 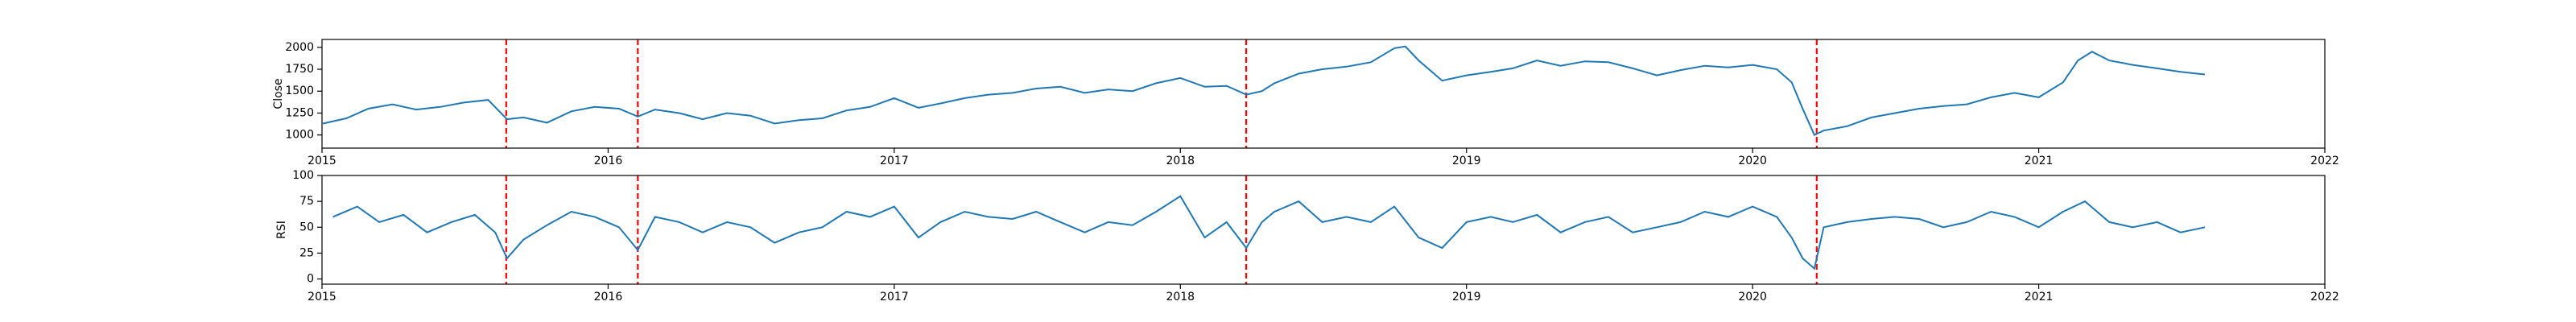 I want to click on close-x-tick-label: 2019, so click(x=1466, y=161).